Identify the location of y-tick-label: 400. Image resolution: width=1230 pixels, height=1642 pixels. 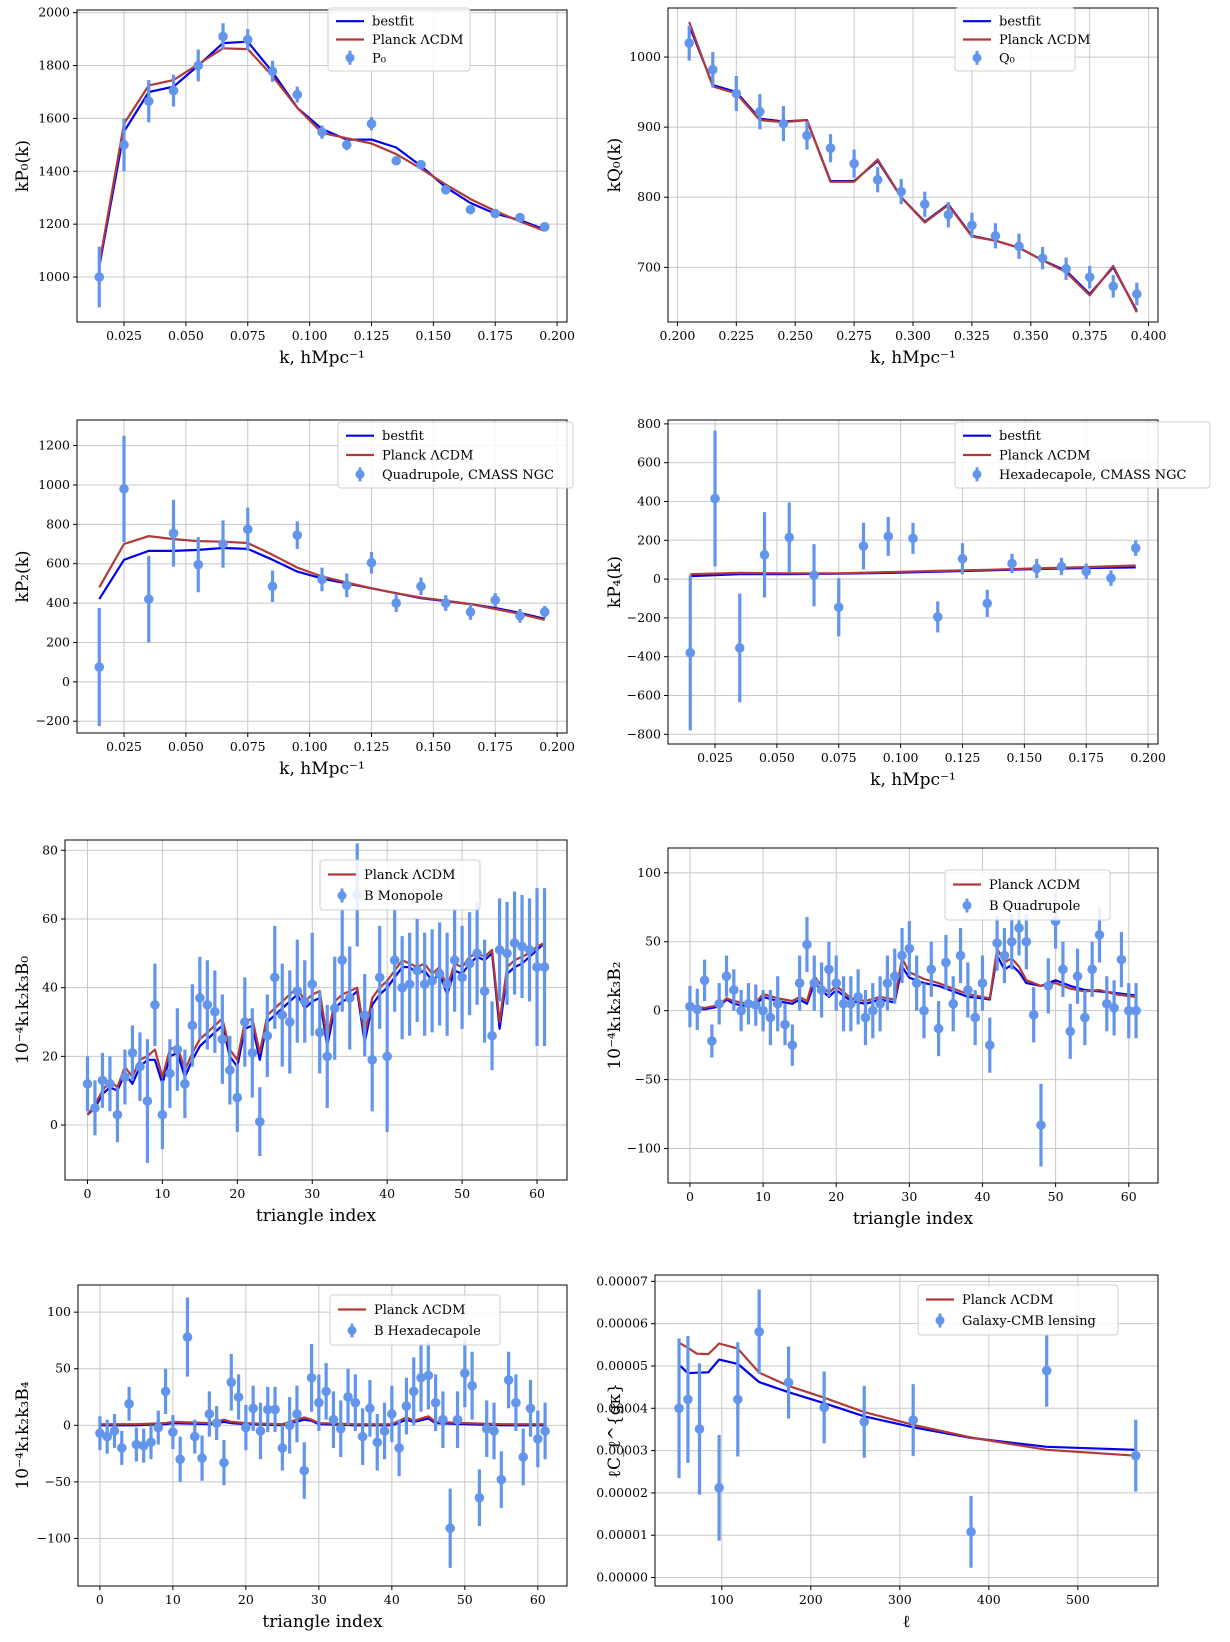
(58, 602).